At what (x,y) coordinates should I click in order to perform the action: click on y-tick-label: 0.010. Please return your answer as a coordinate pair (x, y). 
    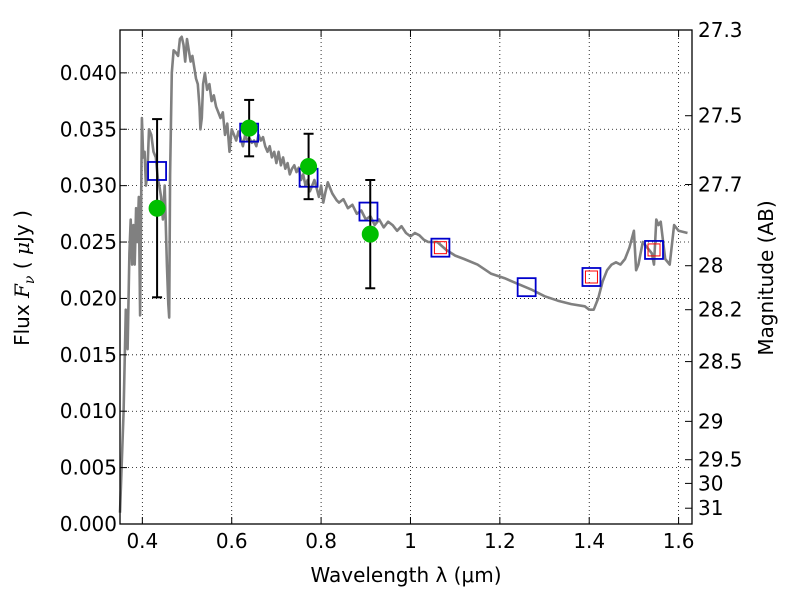
    Looking at the image, I should click on (88, 411).